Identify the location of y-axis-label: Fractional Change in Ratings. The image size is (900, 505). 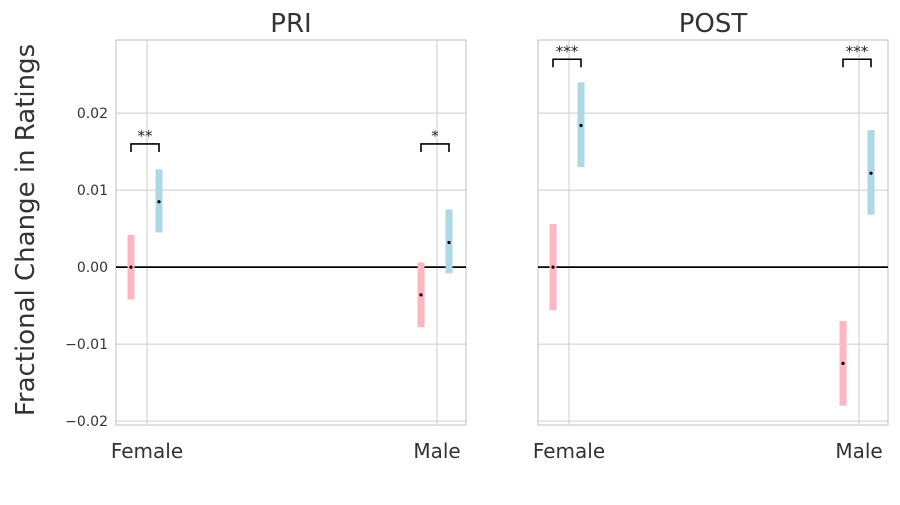
(26, 230).